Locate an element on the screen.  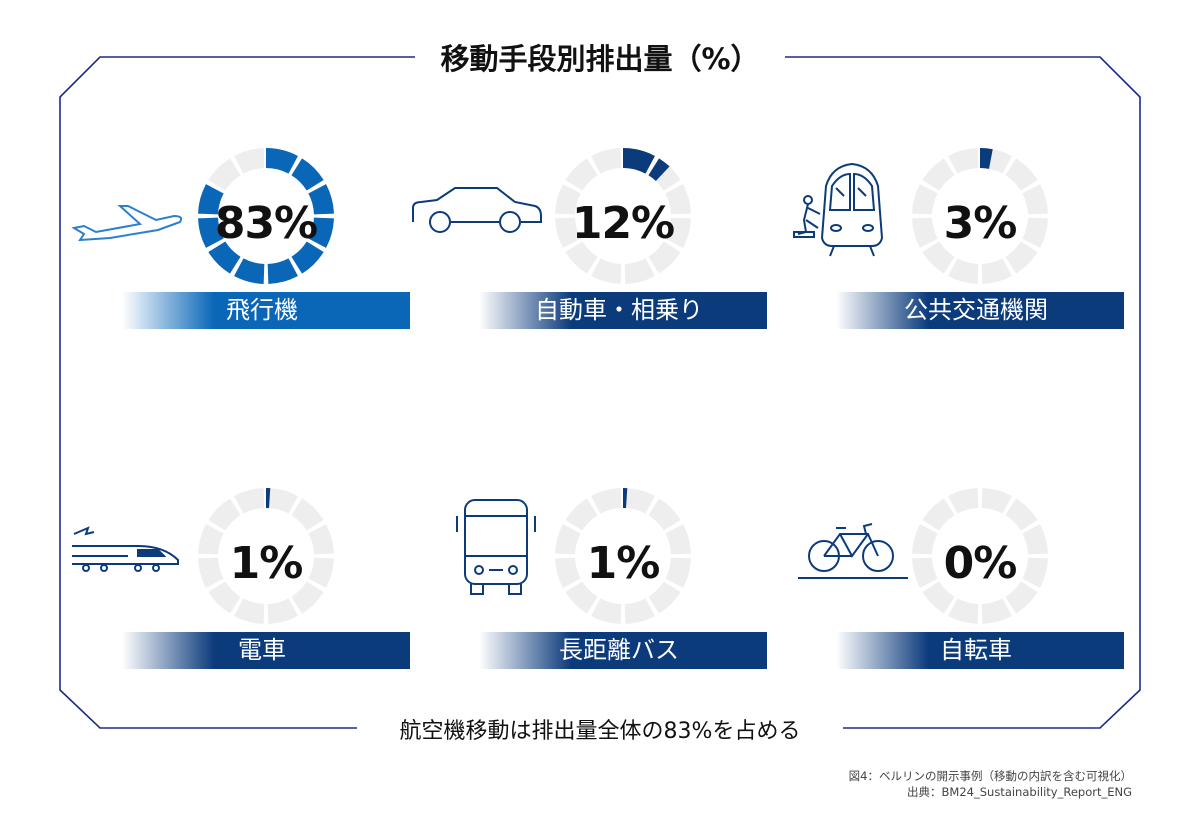
bus-icon is located at coordinates (496, 551).